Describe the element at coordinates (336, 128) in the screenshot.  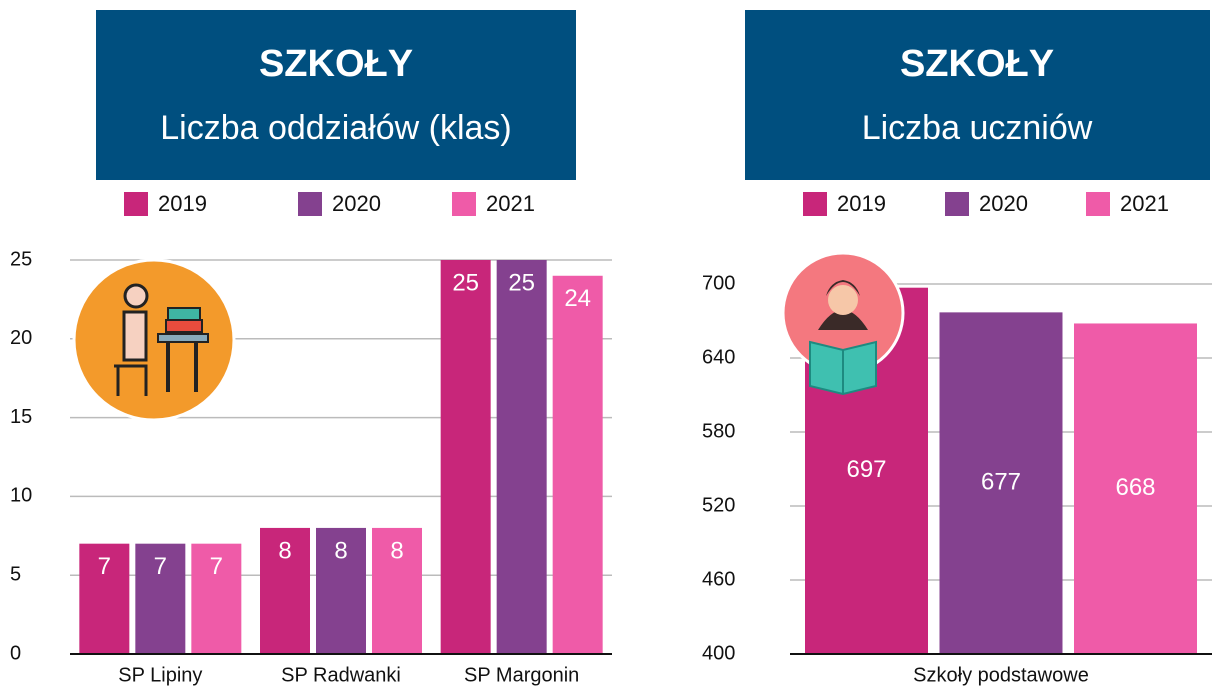
I see `chart-subtitle: Liczba oddziałów (klas)` at that location.